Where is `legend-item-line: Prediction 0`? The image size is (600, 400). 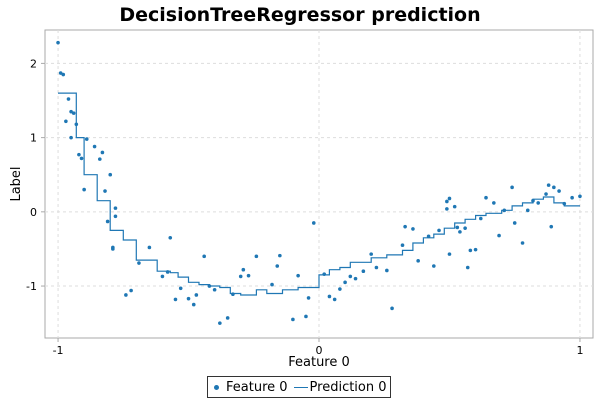
legend-item-line: Prediction 0 is located at coordinates (340, 387).